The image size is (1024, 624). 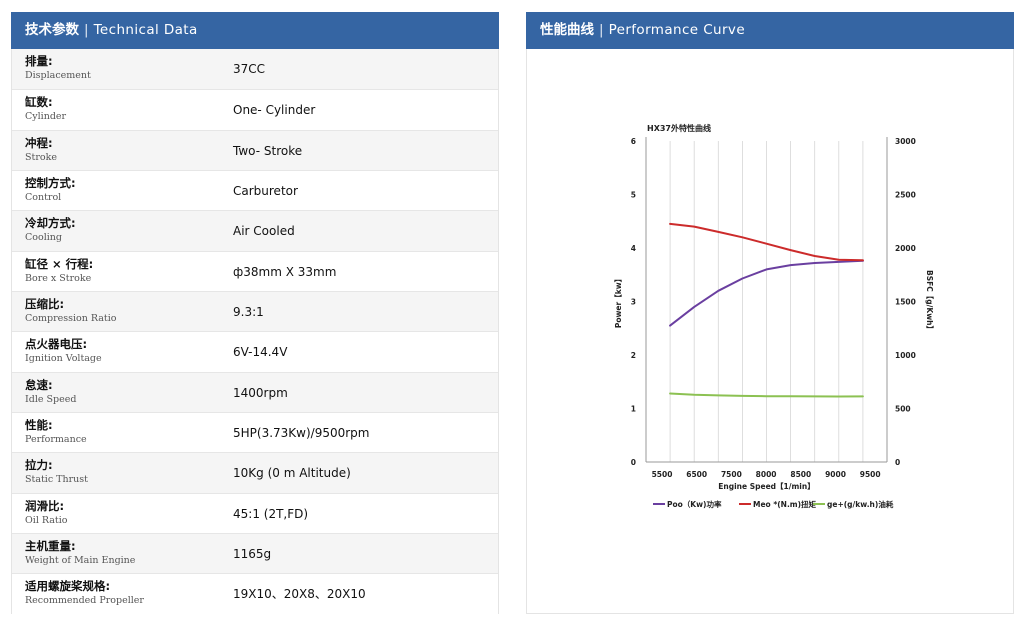 What do you see at coordinates (731, 474) in the screenshot?
I see `x-tick-label: 7500` at bounding box center [731, 474].